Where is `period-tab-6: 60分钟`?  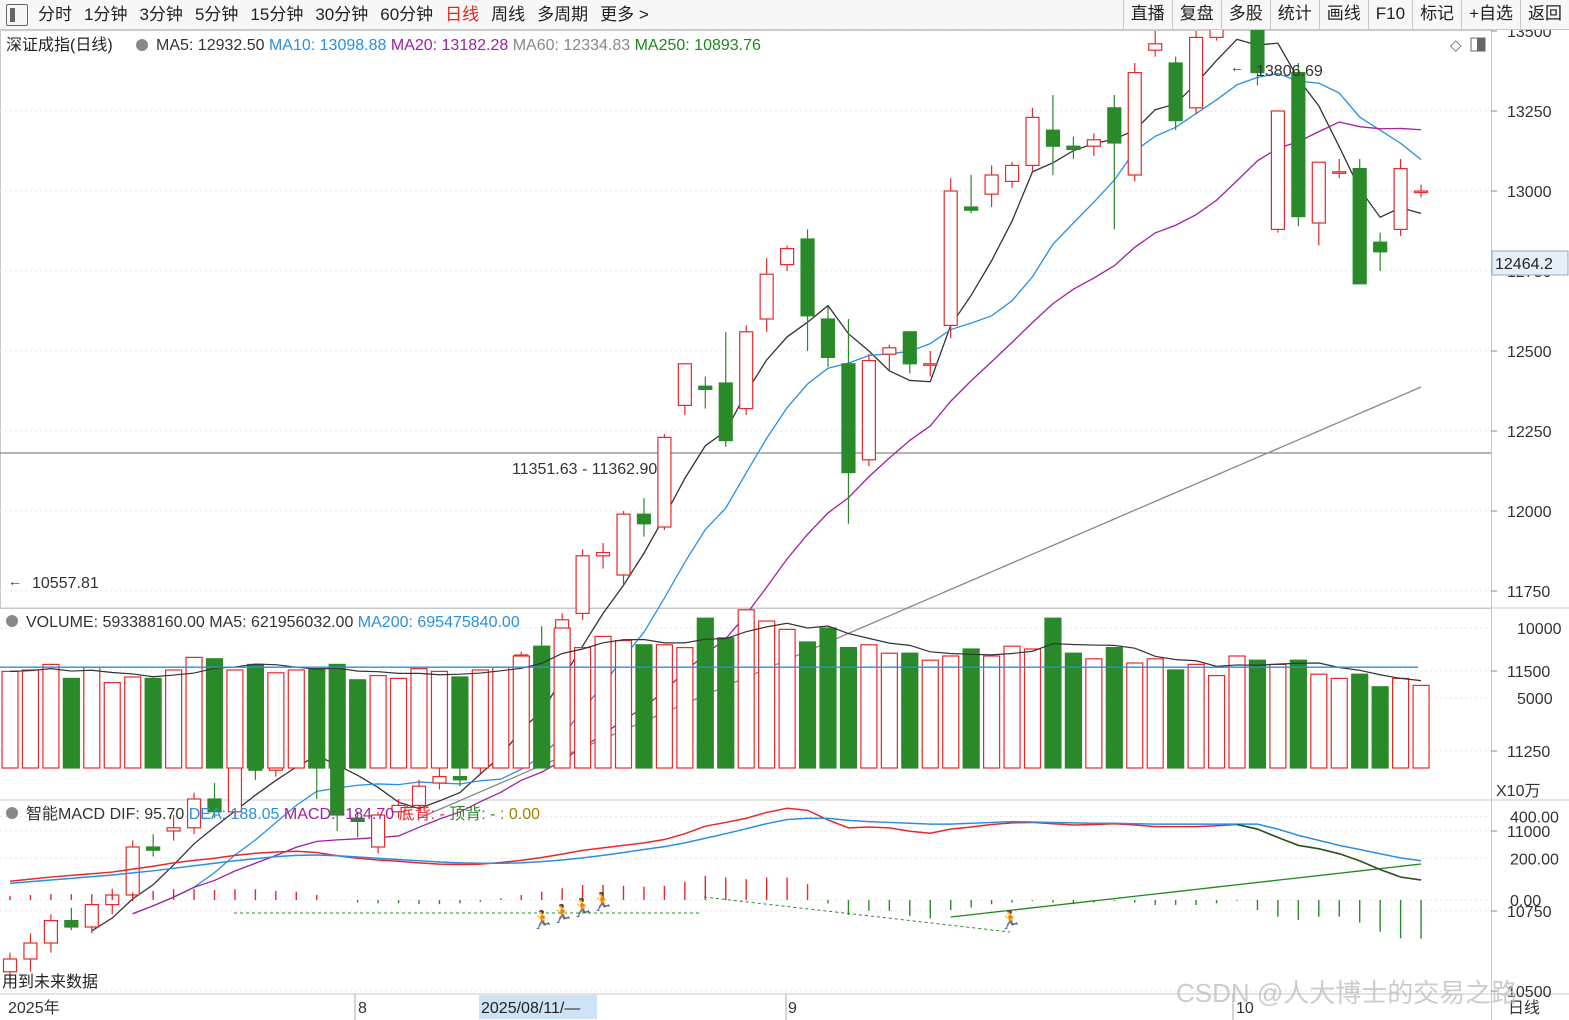 period-tab-6: 60分钟 is located at coordinates (407, 14).